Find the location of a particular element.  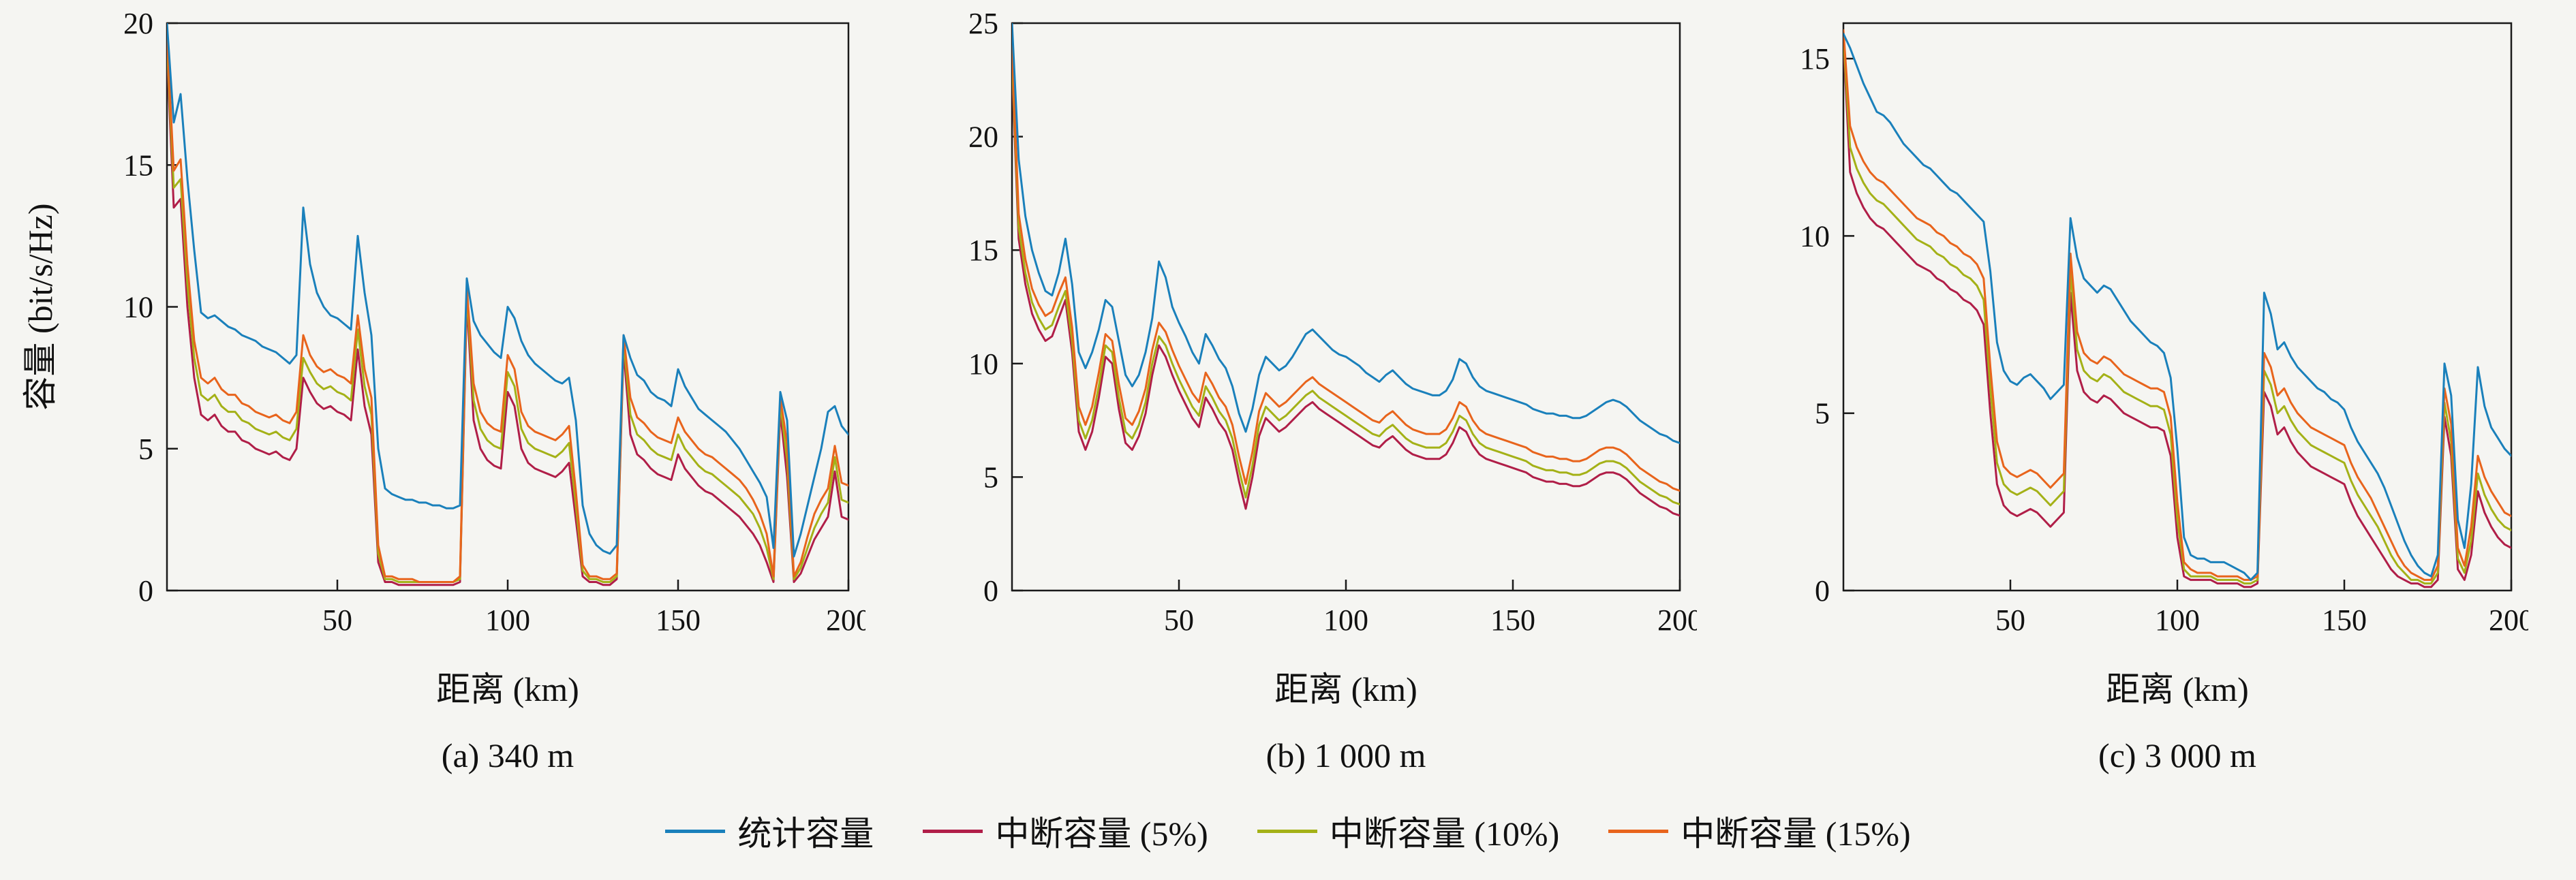

legend-item-0: 统计容量 is located at coordinates (769, 830).